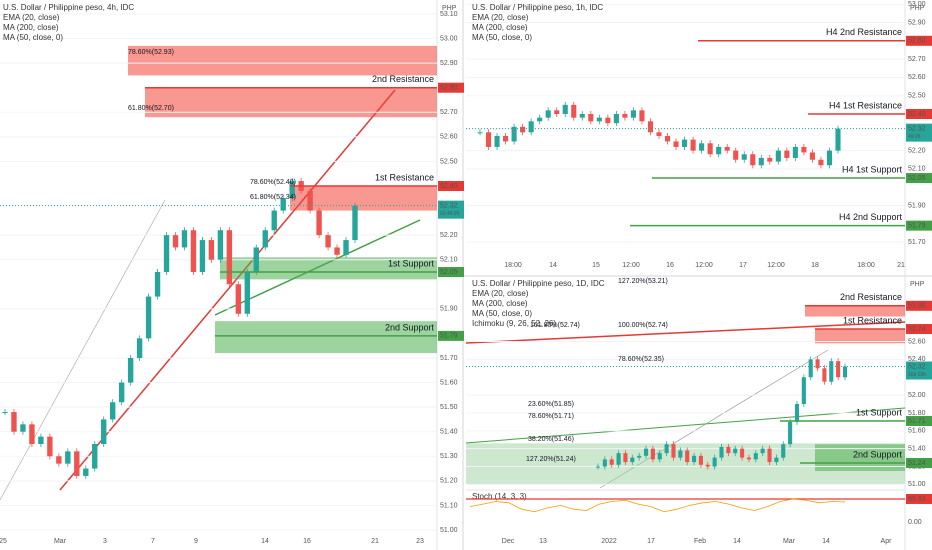 The image size is (932, 550). I want to click on fib-label: 127.20%(51.24), so click(551, 459).